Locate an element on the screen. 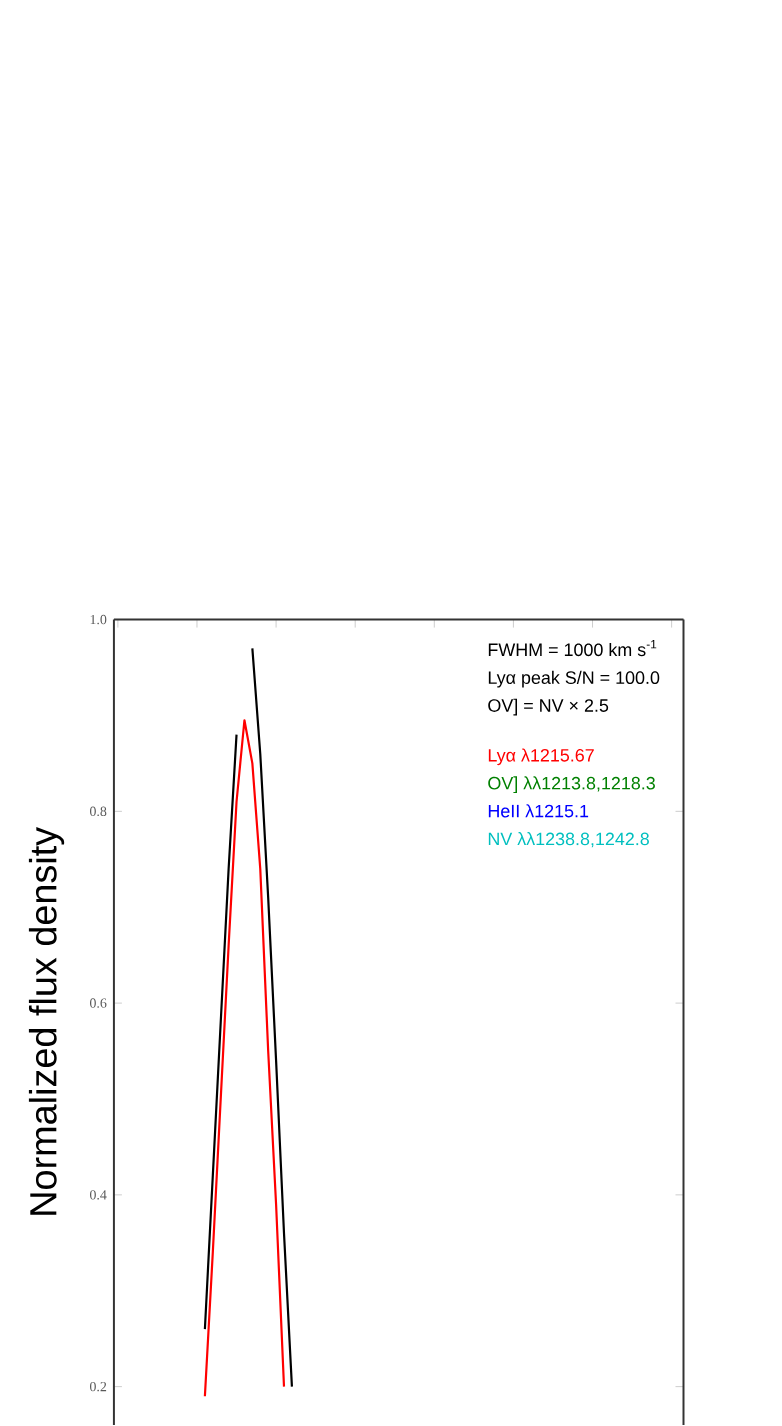  legend-label: NV λλ1238.8,1242.8 is located at coordinates (569, 840).